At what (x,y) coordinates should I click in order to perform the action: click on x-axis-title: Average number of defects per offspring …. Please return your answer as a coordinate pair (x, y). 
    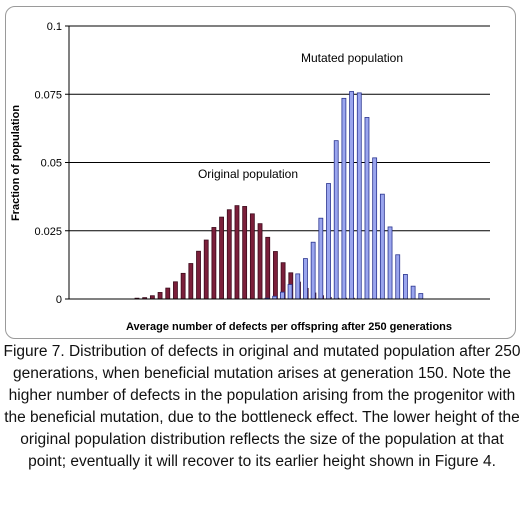
    Looking at the image, I should click on (289, 327).